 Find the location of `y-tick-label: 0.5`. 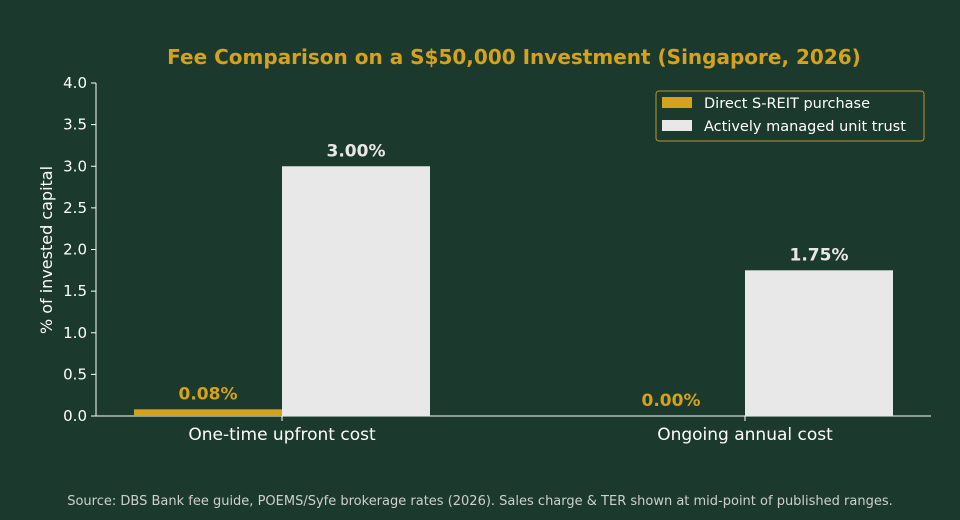

y-tick-label: 0.5 is located at coordinates (75, 374).